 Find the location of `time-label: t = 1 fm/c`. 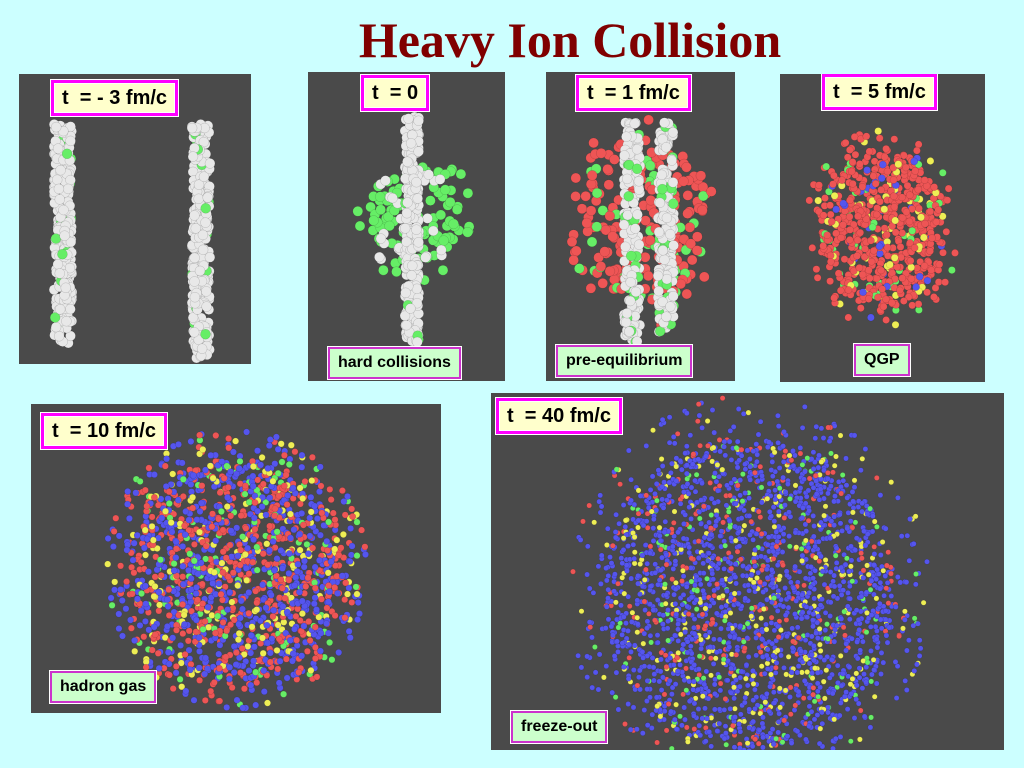

time-label: t = 1 fm/c is located at coordinates (633, 93).